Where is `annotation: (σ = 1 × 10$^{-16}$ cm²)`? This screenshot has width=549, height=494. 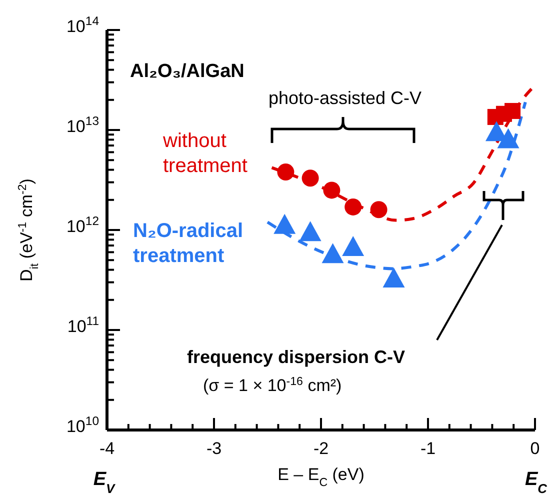 annotation: (σ = 1 × 10$^{-16}$ cm²) is located at coordinates (272, 385).